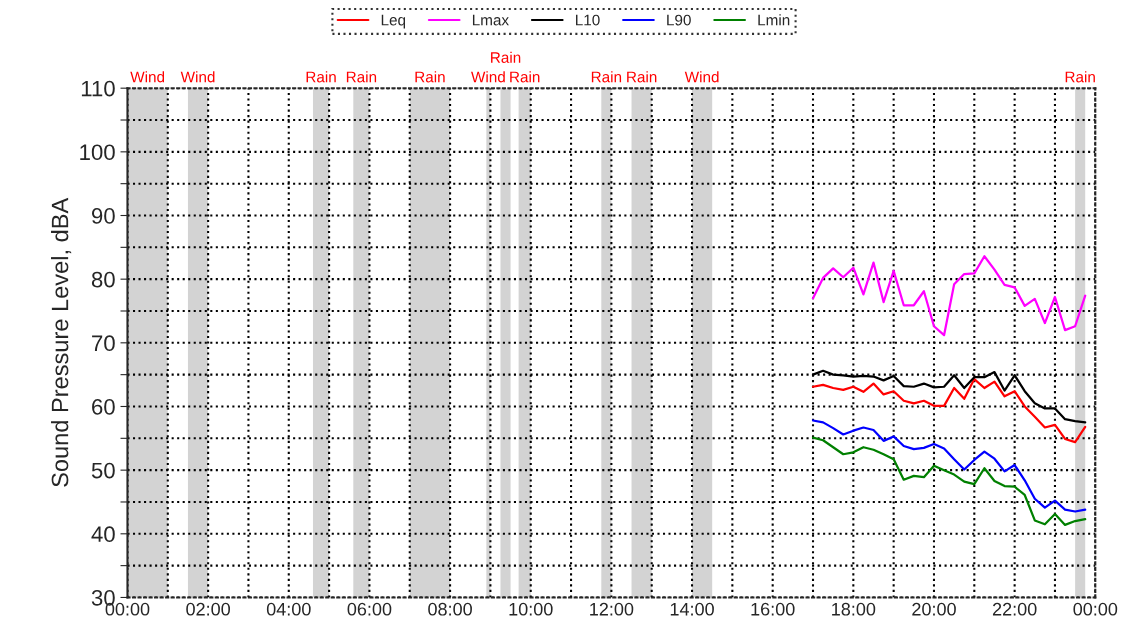  I want to click on y-axis-title: Sound Pressure Level, dBA, so click(61, 342).